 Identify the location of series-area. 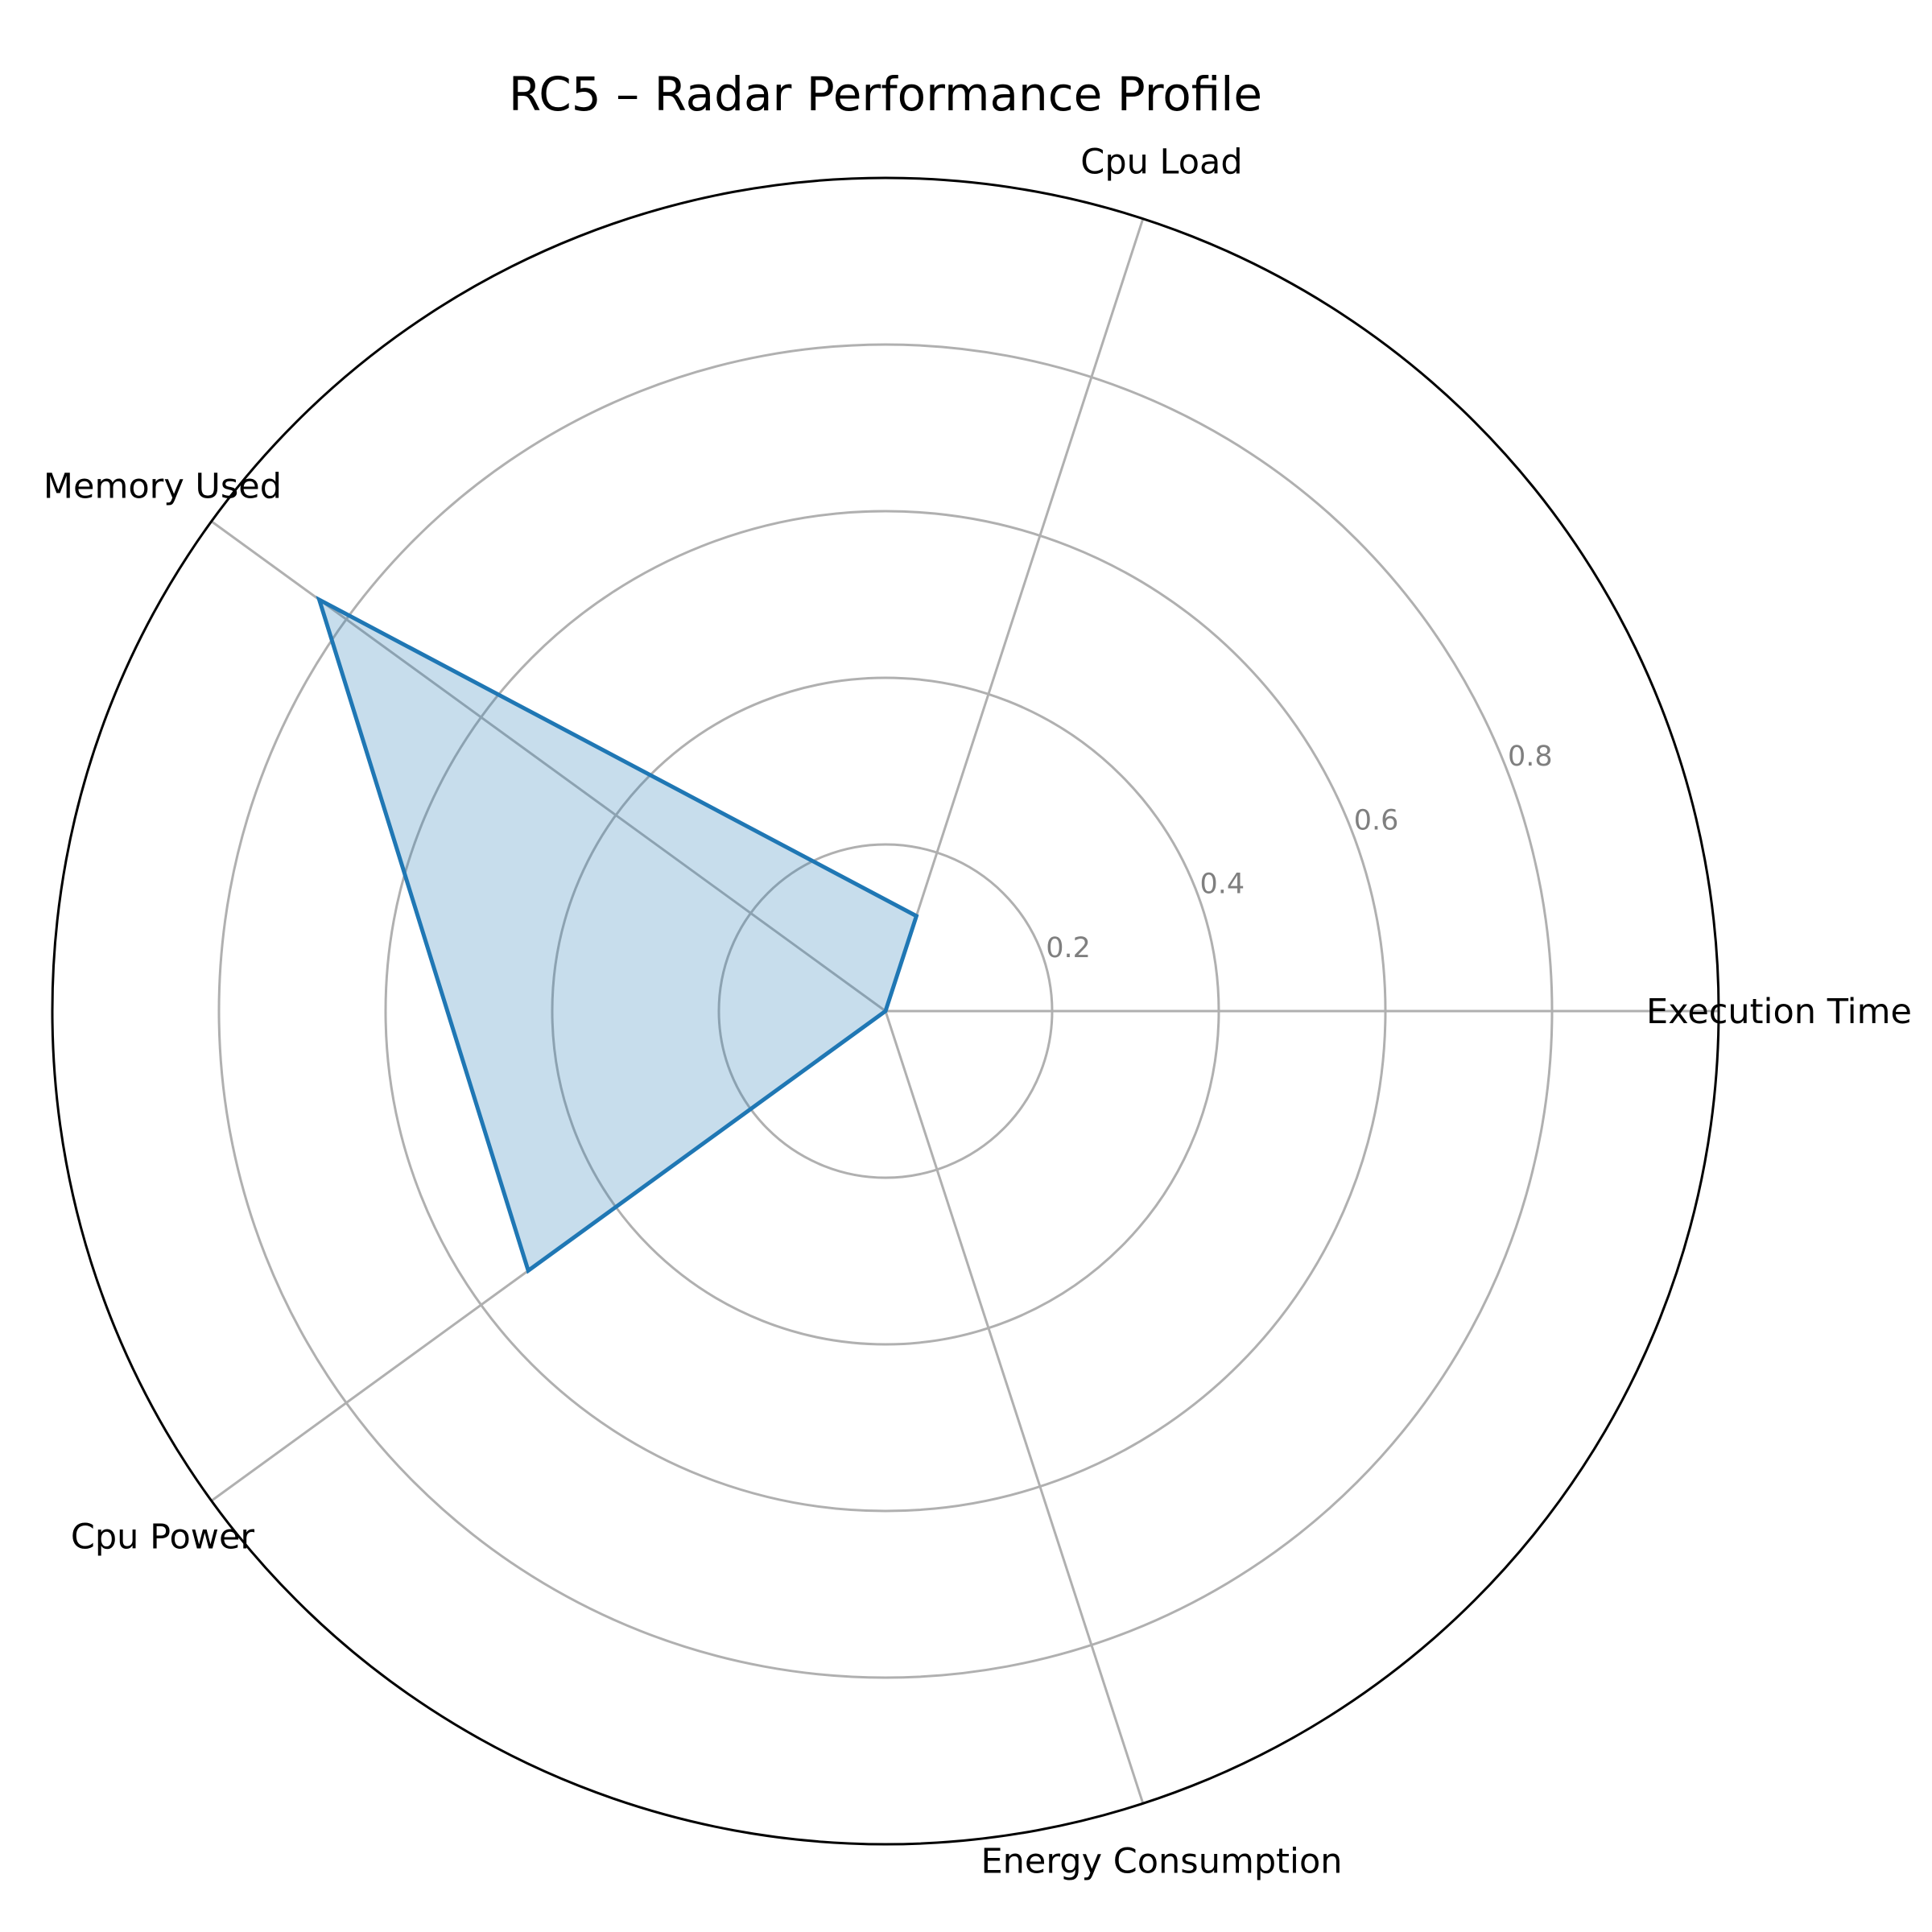
(618, 935).